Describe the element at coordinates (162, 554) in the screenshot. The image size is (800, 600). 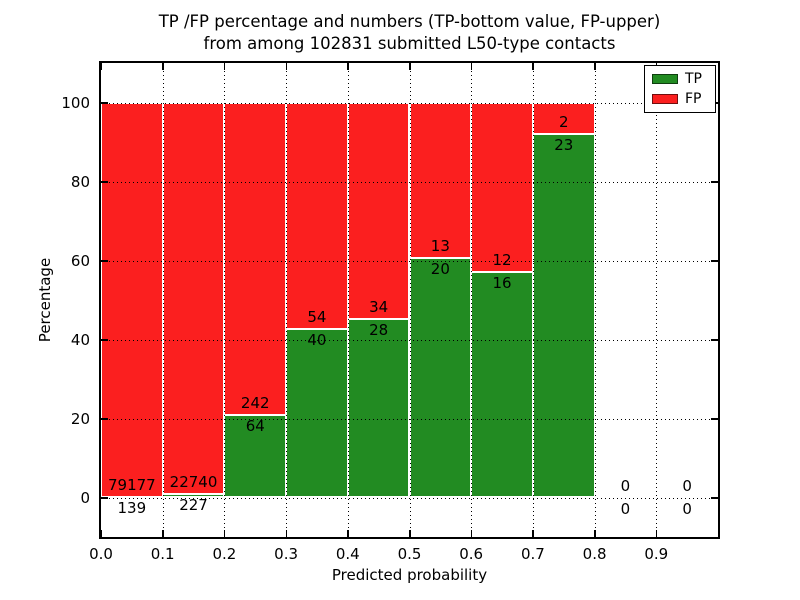
I see `x-tick-label: 0.1` at that location.